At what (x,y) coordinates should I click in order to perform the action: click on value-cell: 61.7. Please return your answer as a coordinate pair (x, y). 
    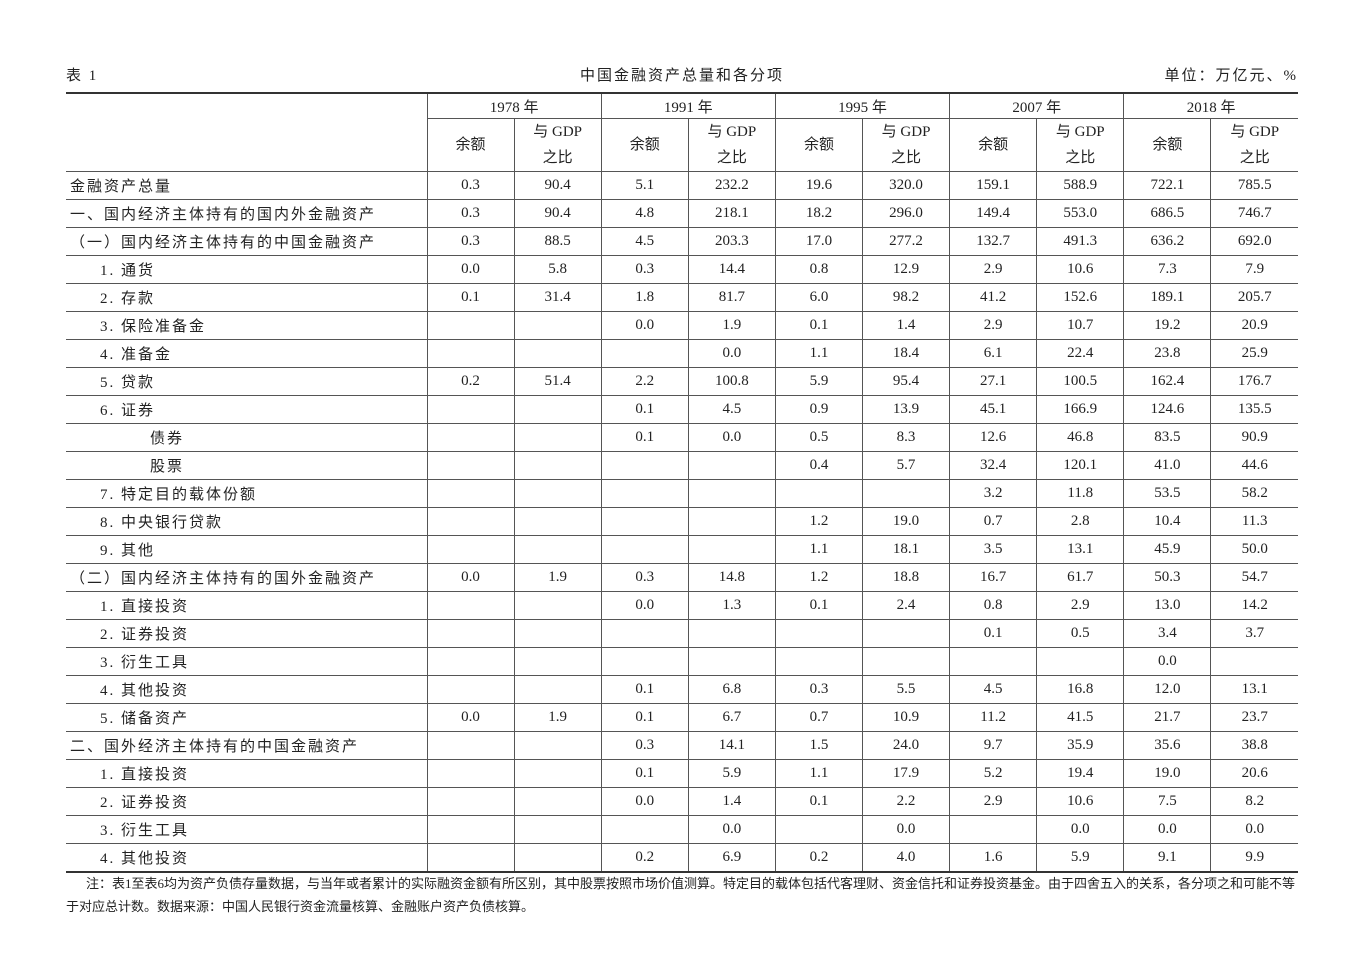
    Looking at the image, I should click on (1080, 577).